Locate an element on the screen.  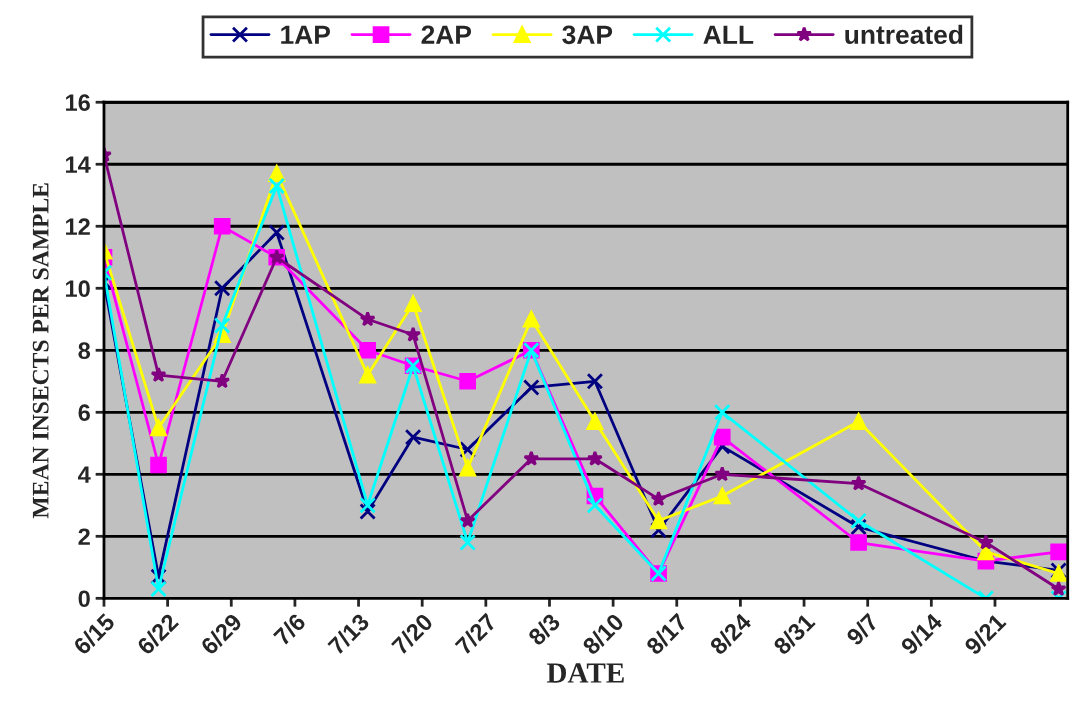
y-tick-label: 16 is located at coordinates (78, 103).